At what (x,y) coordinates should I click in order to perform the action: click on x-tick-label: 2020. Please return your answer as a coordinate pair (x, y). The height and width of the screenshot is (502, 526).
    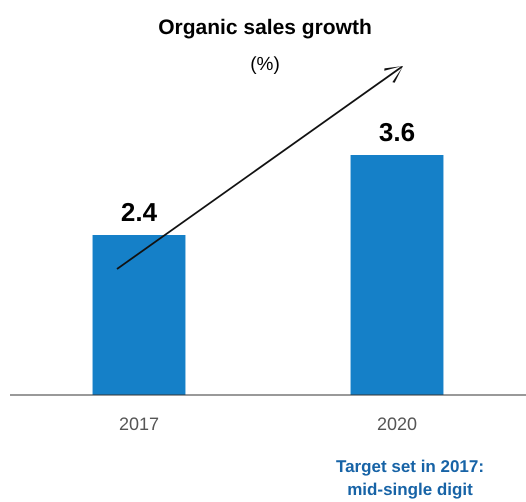
    Looking at the image, I should click on (397, 424).